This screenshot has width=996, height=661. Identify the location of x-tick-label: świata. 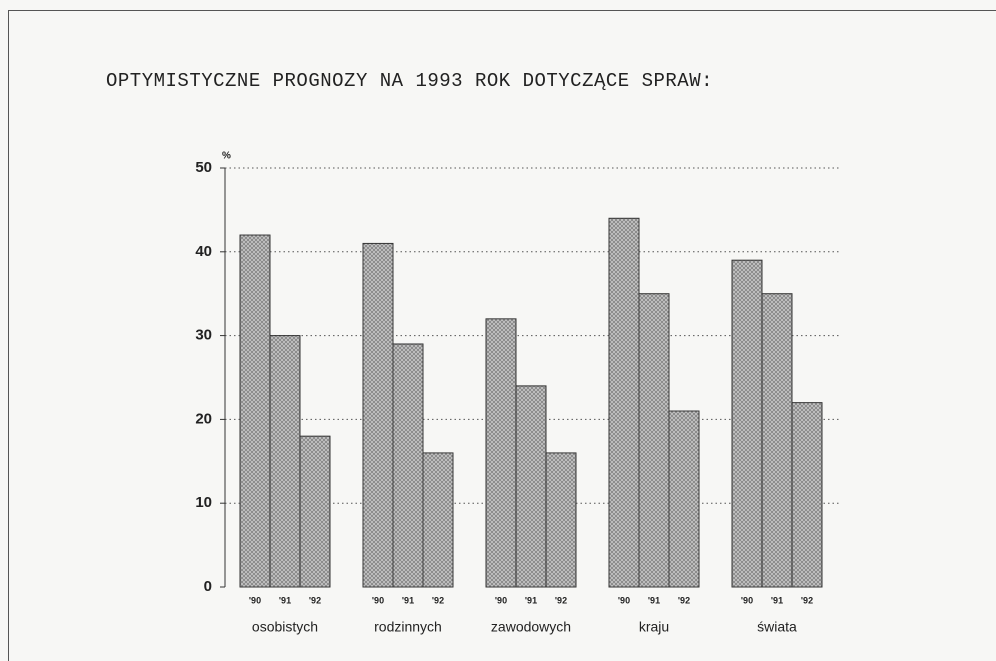
(777, 627).